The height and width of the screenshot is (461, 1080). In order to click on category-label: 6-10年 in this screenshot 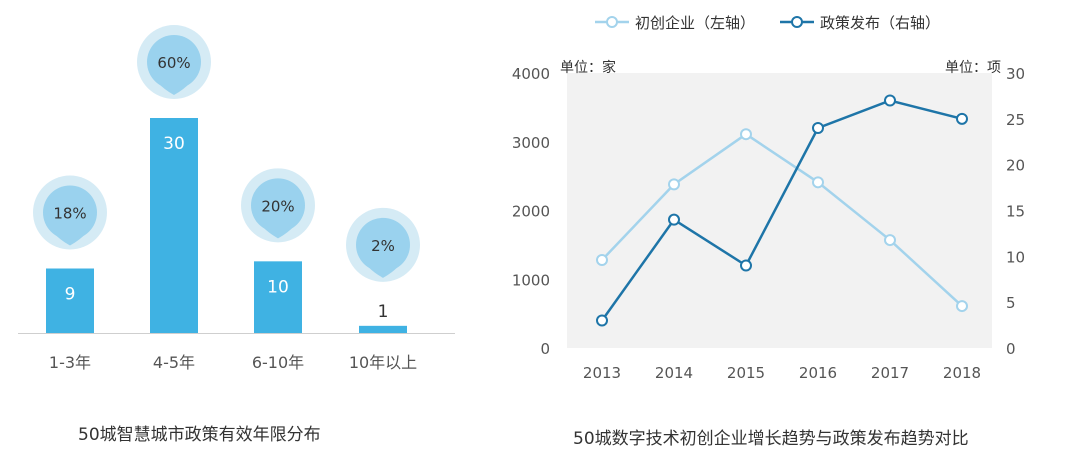, I will do `click(278, 362)`.